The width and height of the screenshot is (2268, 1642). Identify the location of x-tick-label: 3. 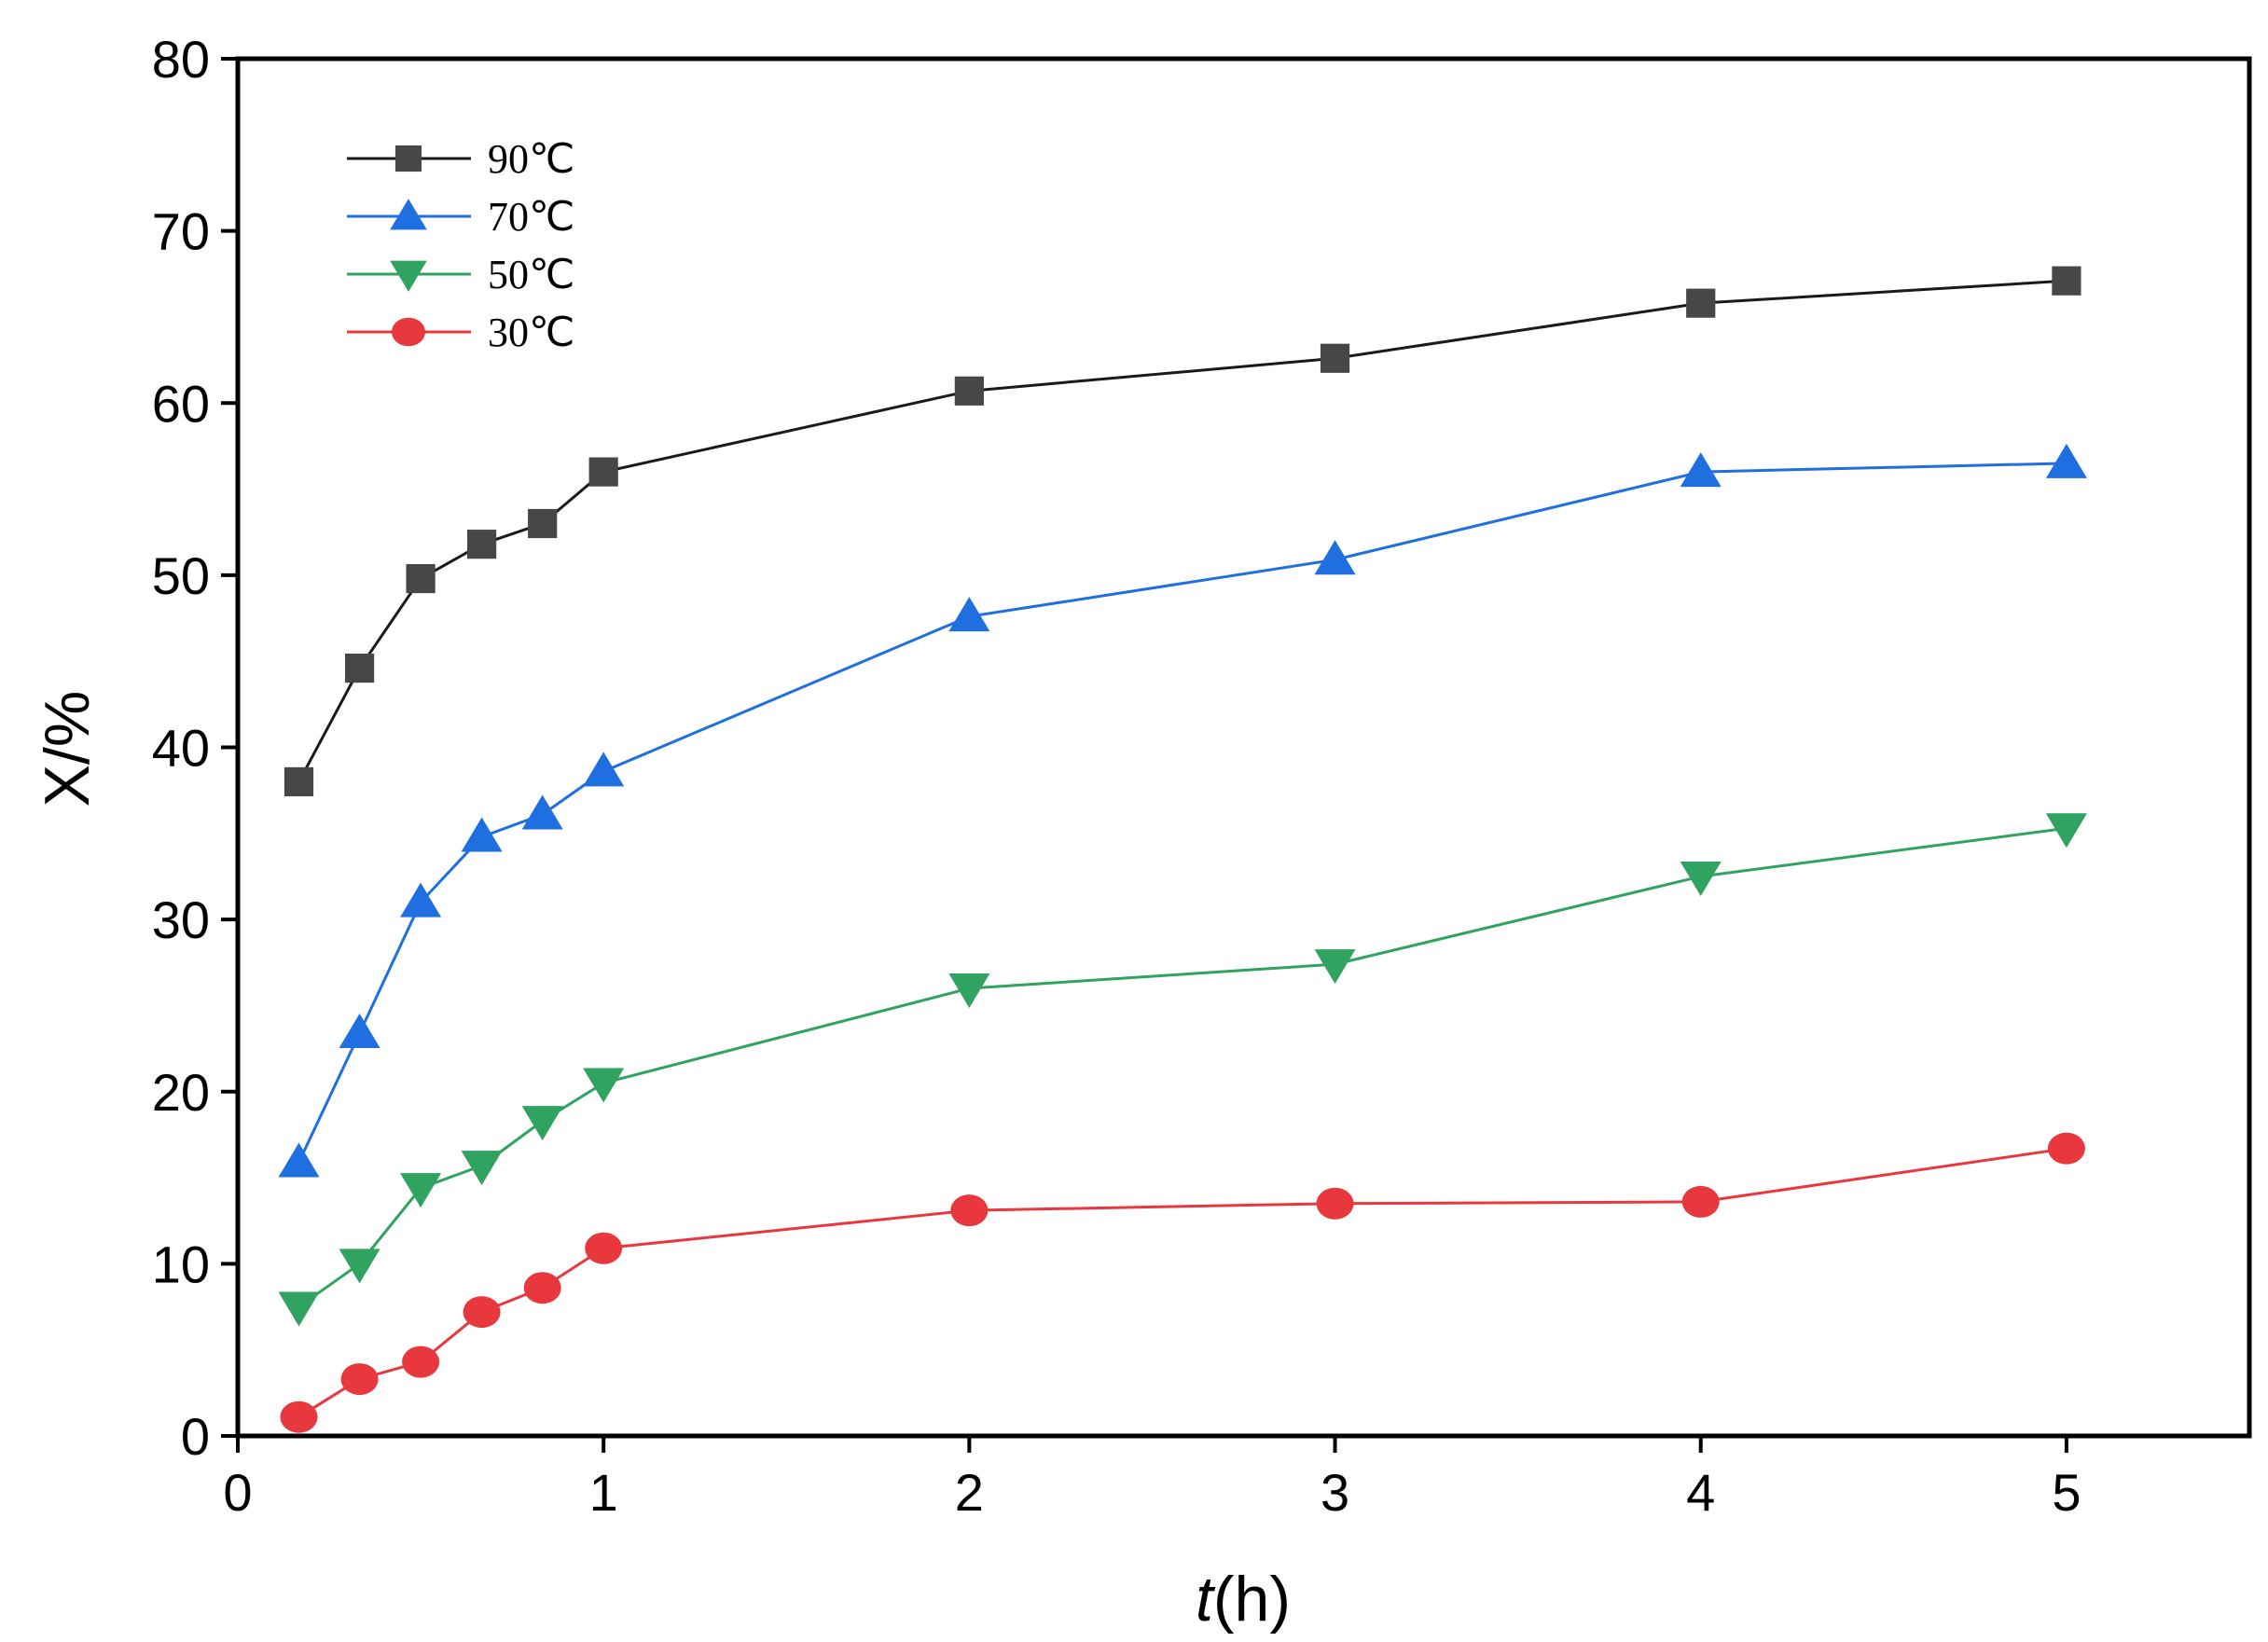
(1335, 1492).